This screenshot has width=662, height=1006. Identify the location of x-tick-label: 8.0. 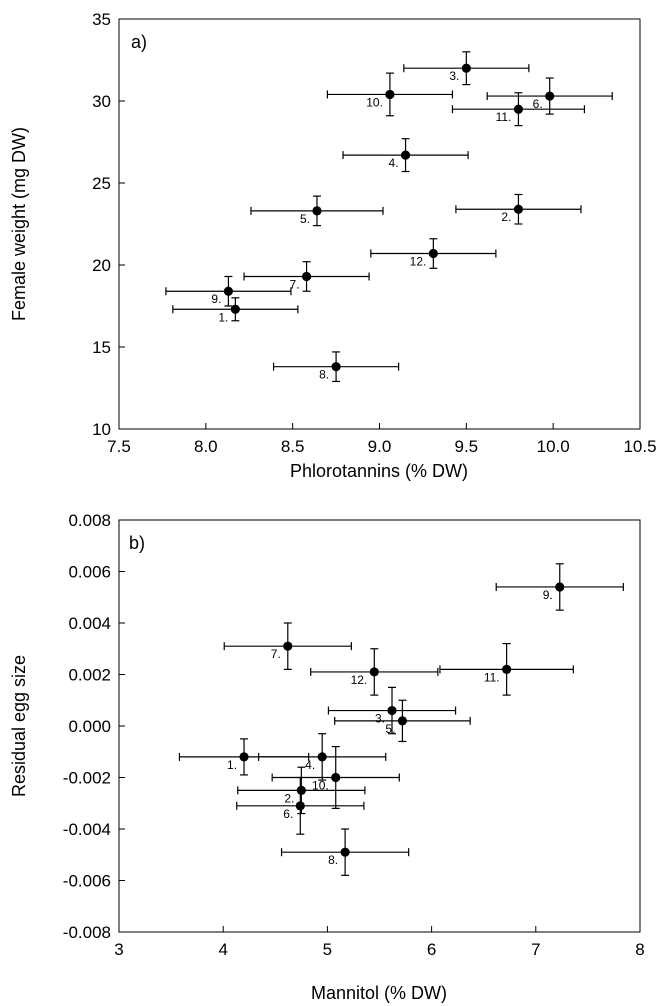
(206, 446).